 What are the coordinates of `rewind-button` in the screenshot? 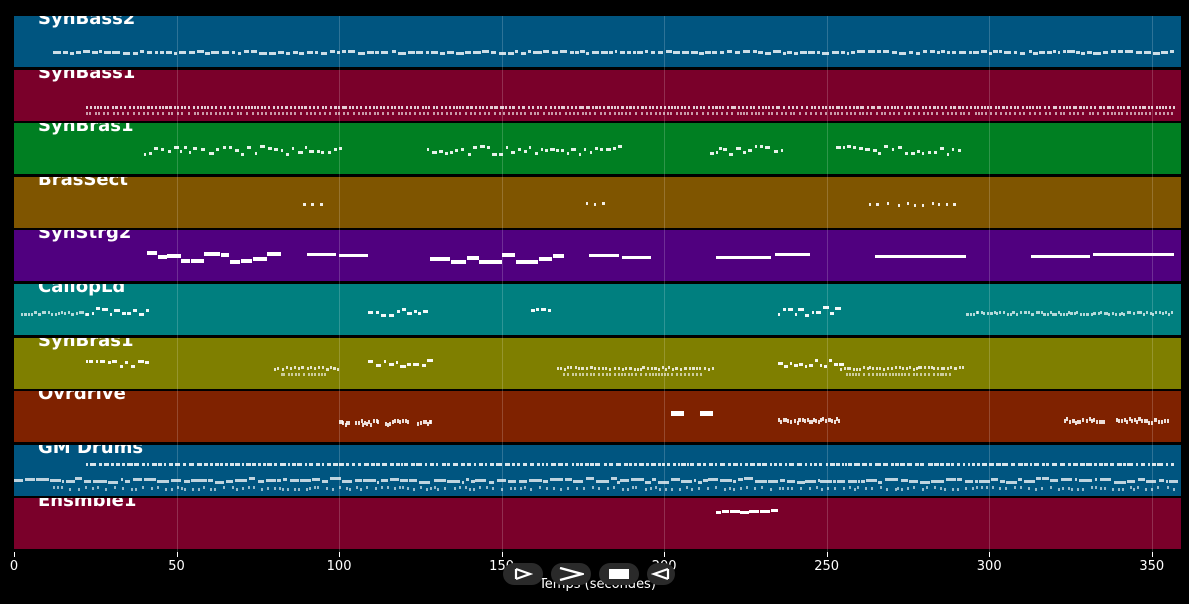 It's located at (661, 574).